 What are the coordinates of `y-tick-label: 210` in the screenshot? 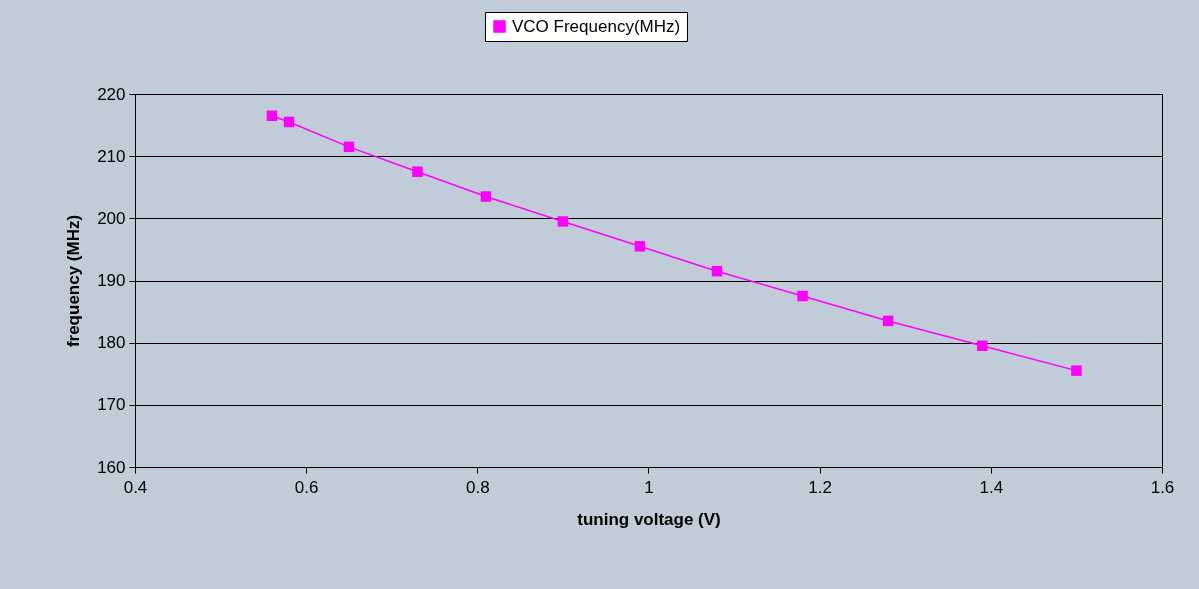 It's located at (111, 156).